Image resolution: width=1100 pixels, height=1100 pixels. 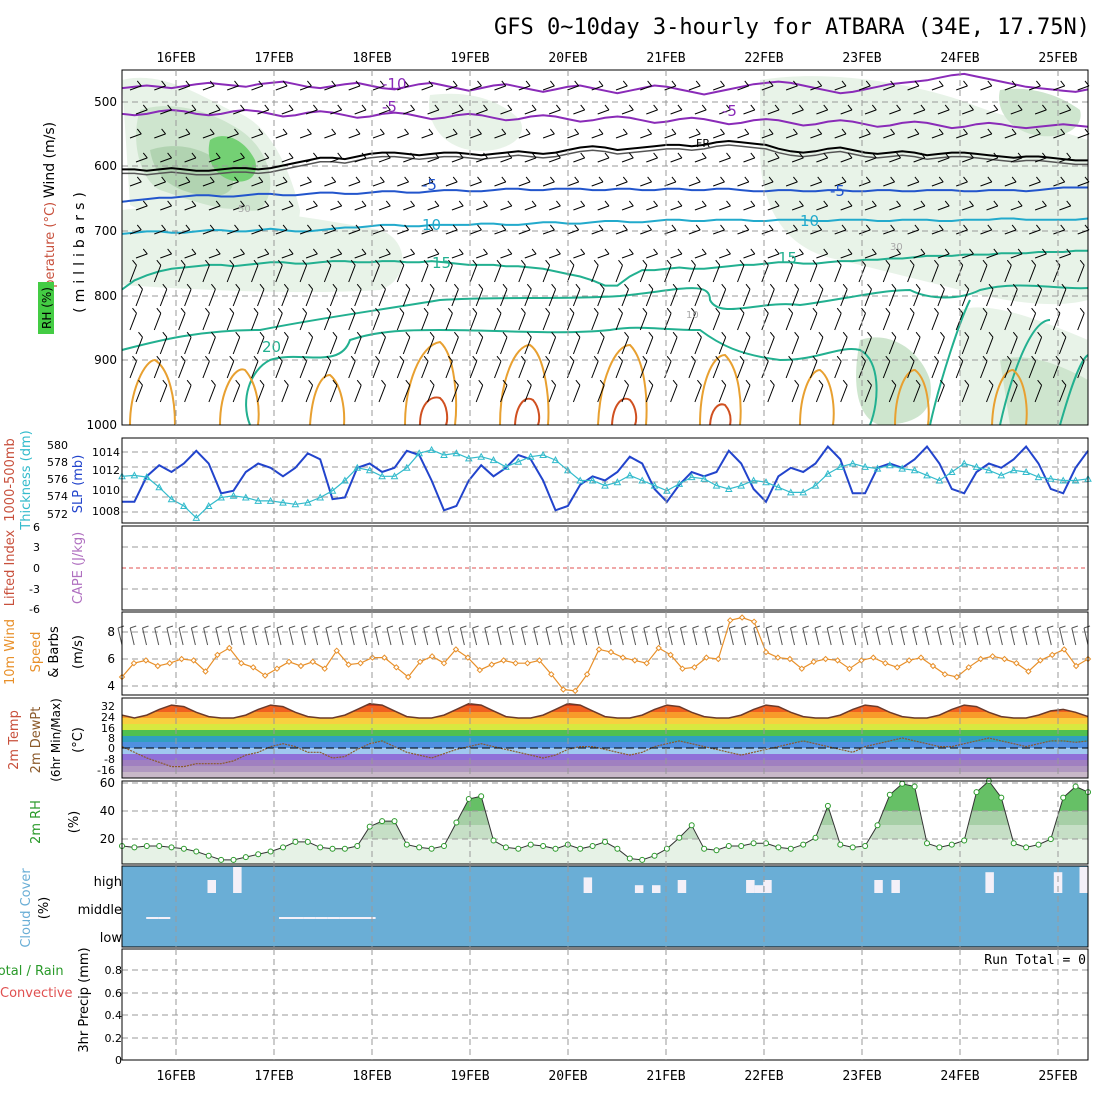 What do you see at coordinates (371, 1076) in the screenshot?
I see `bottom-date-label: 18FEB` at bounding box center [371, 1076].